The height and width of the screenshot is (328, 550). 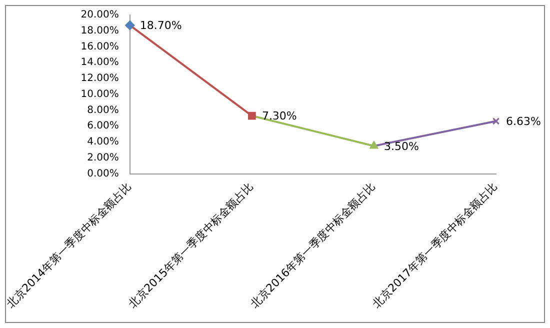 I want to click on data-label: 3.50%, so click(x=401, y=146).